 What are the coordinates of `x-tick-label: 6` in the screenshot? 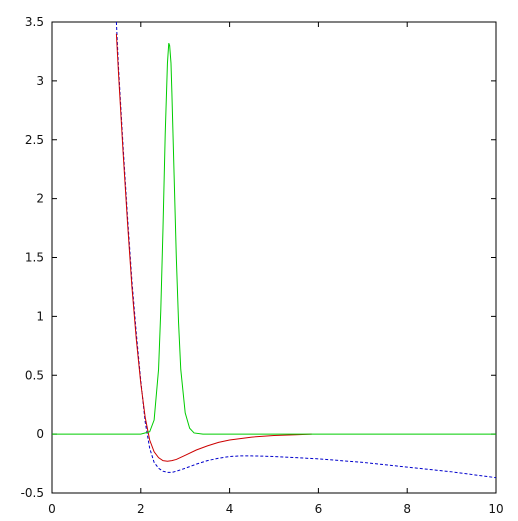 It's located at (319, 509).